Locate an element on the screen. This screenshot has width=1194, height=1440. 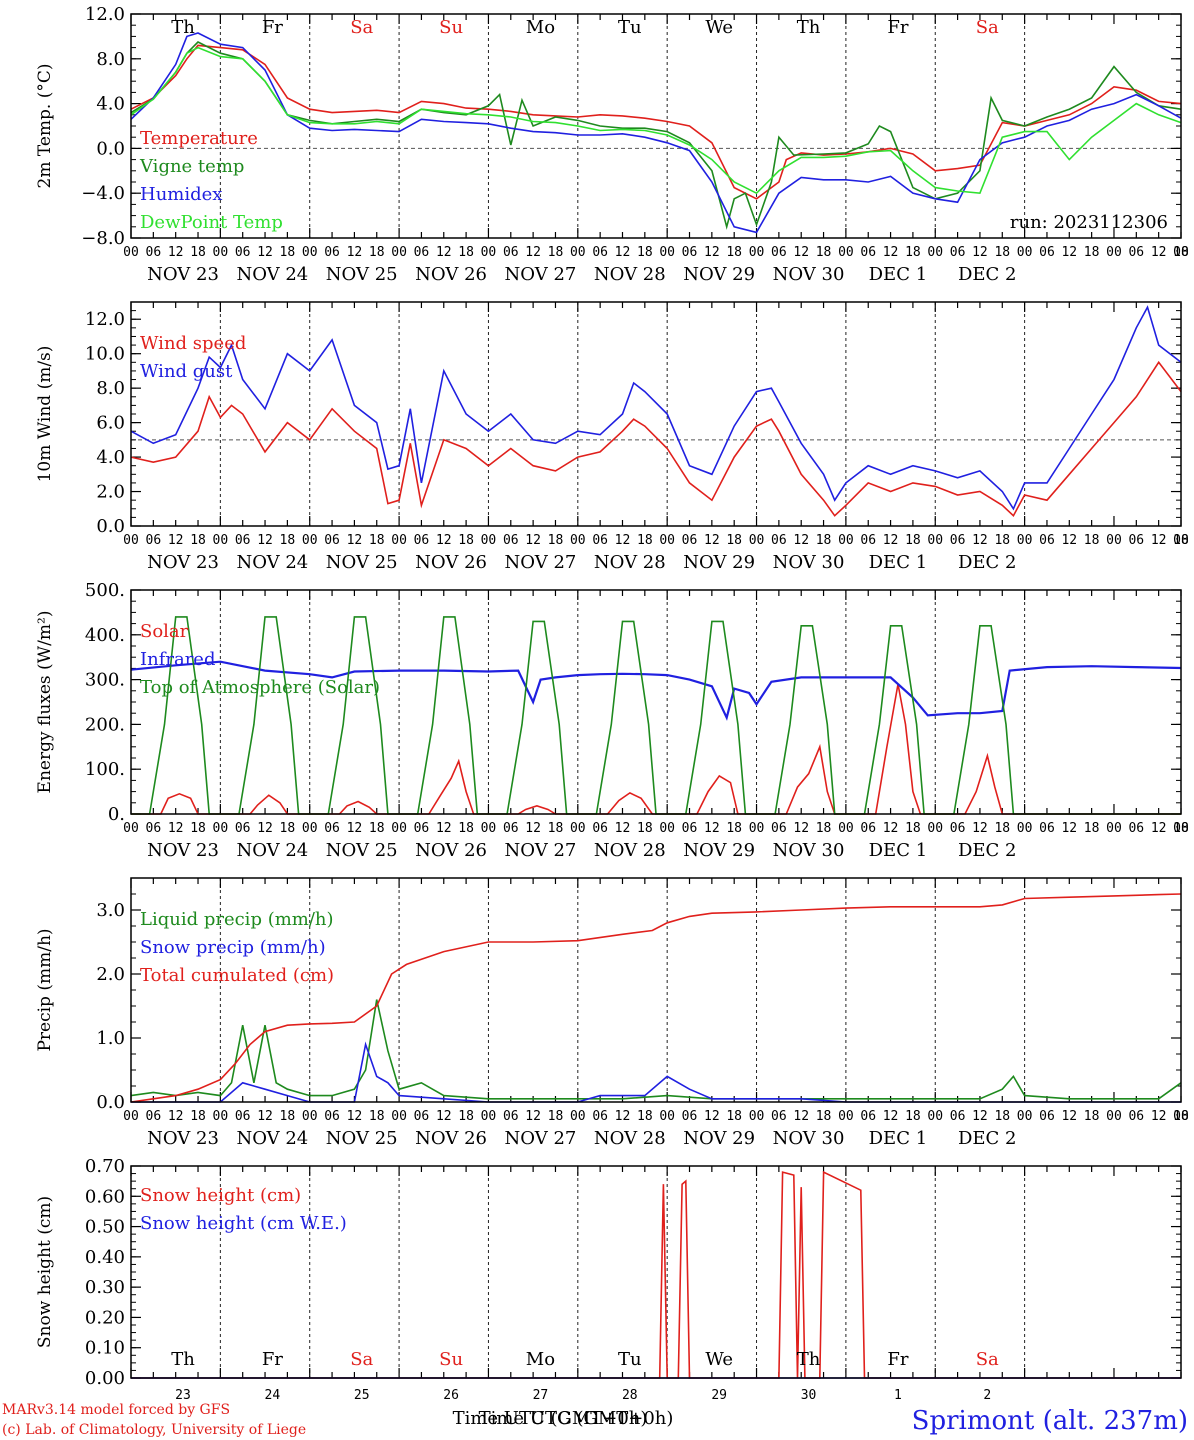
series-line-dewpoint-temp is located at coordinates (656, 120).